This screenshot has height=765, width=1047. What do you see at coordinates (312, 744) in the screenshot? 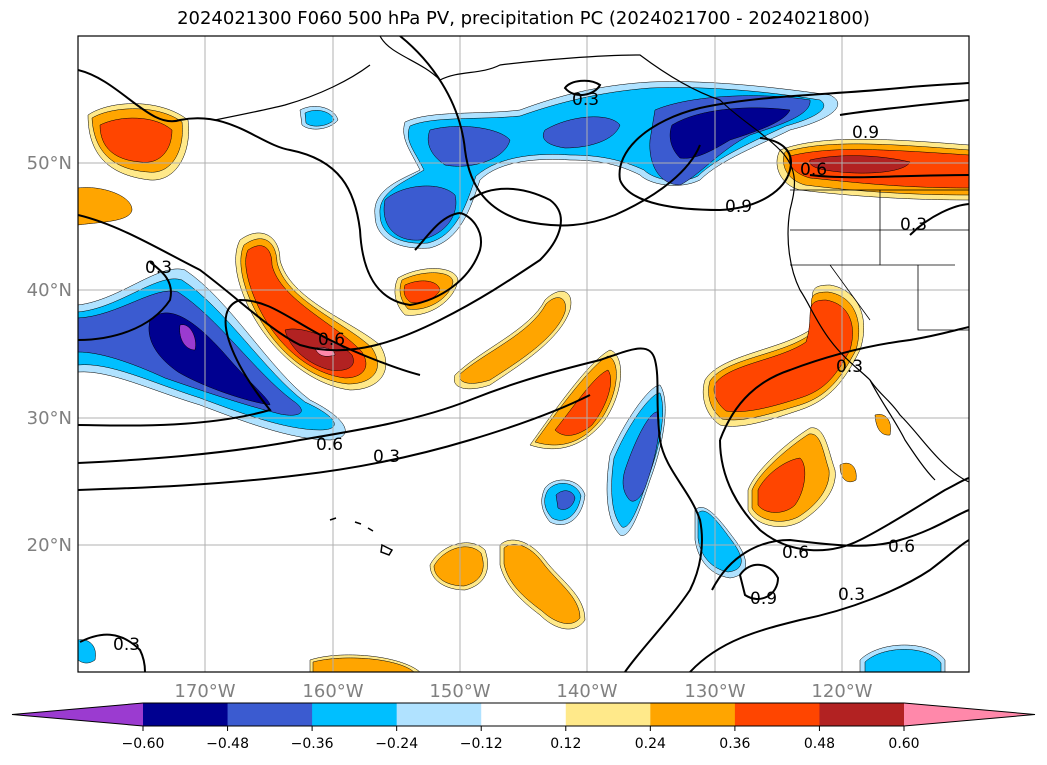
I see `colorbar-tick-label: −0.36` at bounding box center [312, 744].